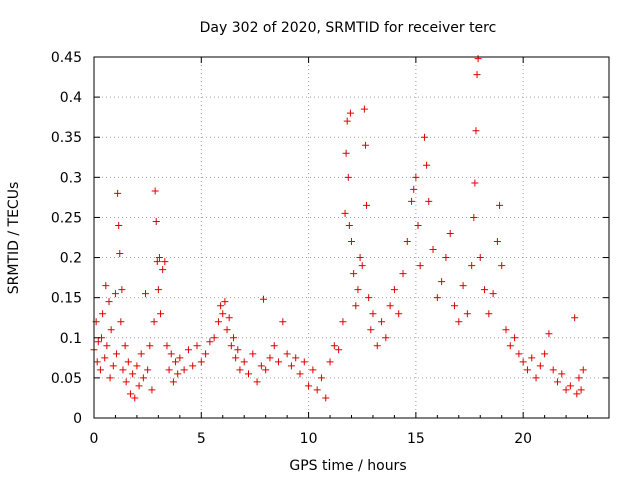 The image size is (640, 480). I want to click on y-tick-label: 0.15, so click(66, 299).